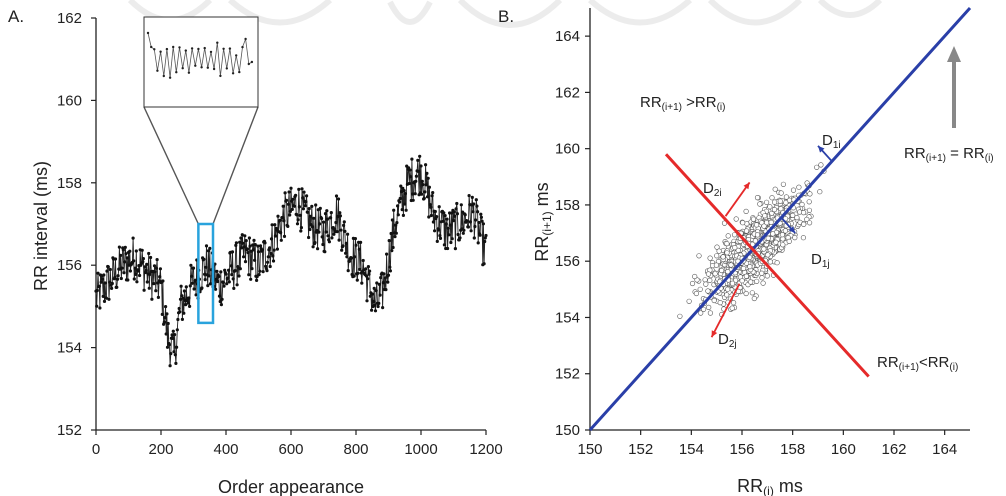 The image size is (1006, 496). Describe the element at coordinates (727, 340) in the screenshot. I see `d2j-label: D2j` at that location.